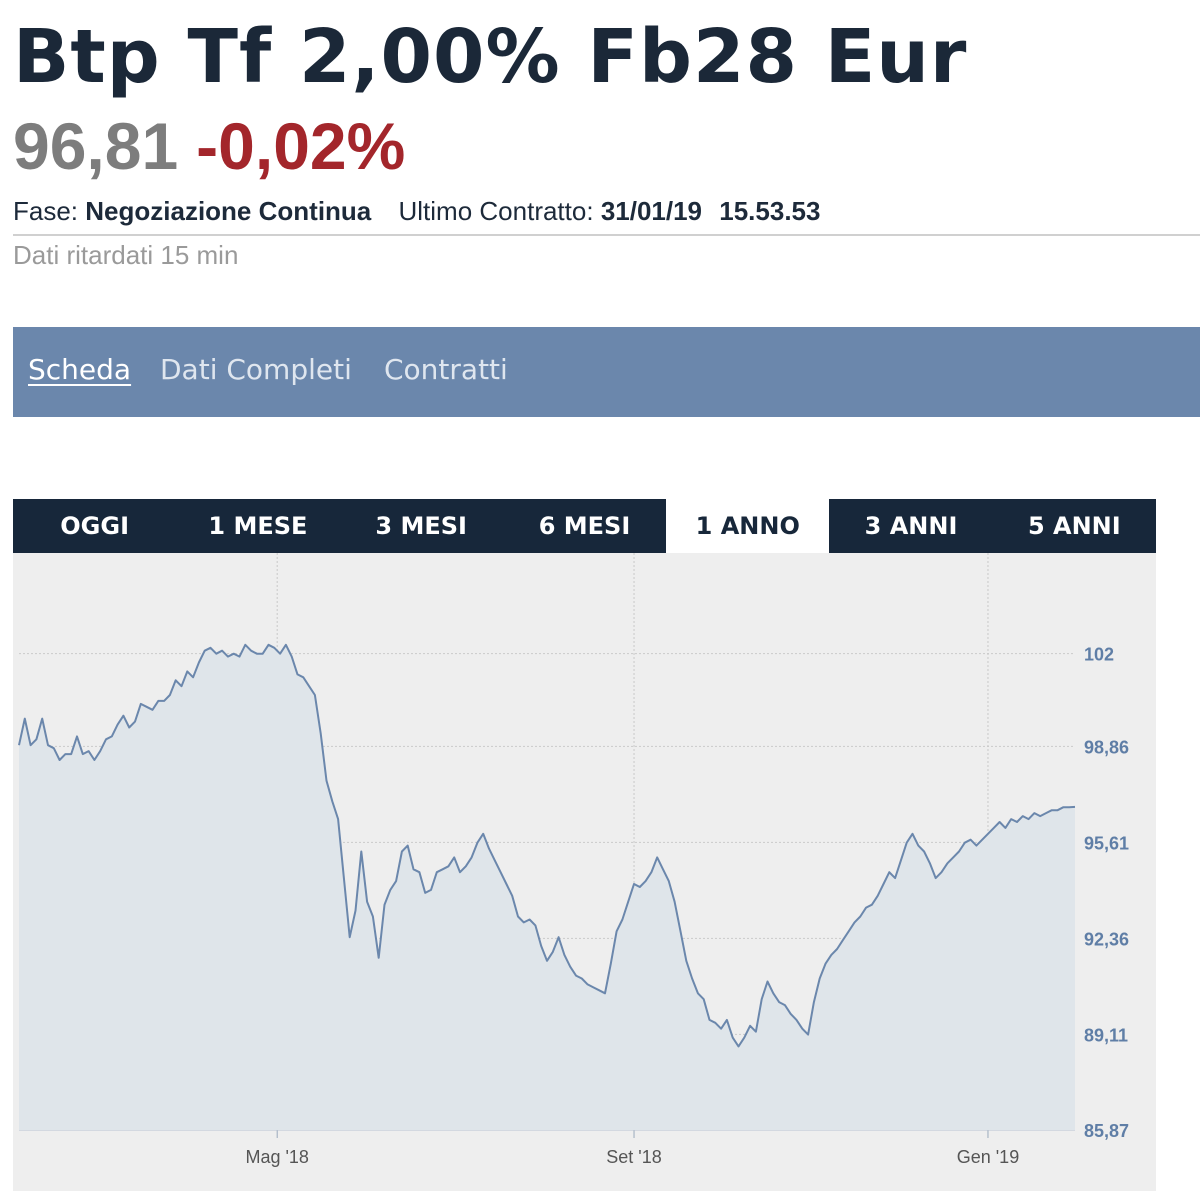 This screenshot has width=1200, height=1191. What do you see at coordinates (606, 372) in the screenshot?
I see `section-tabs: Scheda Dati Completi Contratti` at bounding box center [606, 372].